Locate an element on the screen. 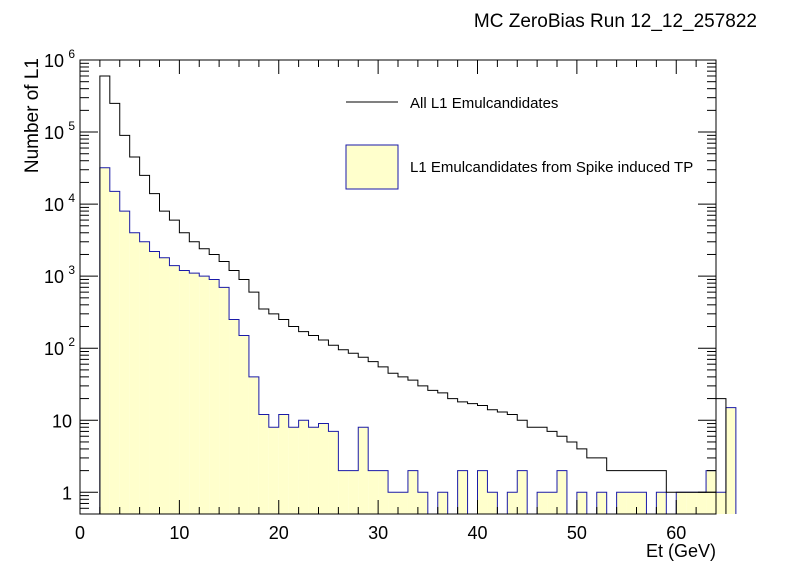 This screenshot has height=572, width=796. x-tick-label: 10 is located at coordinates (179, 533).